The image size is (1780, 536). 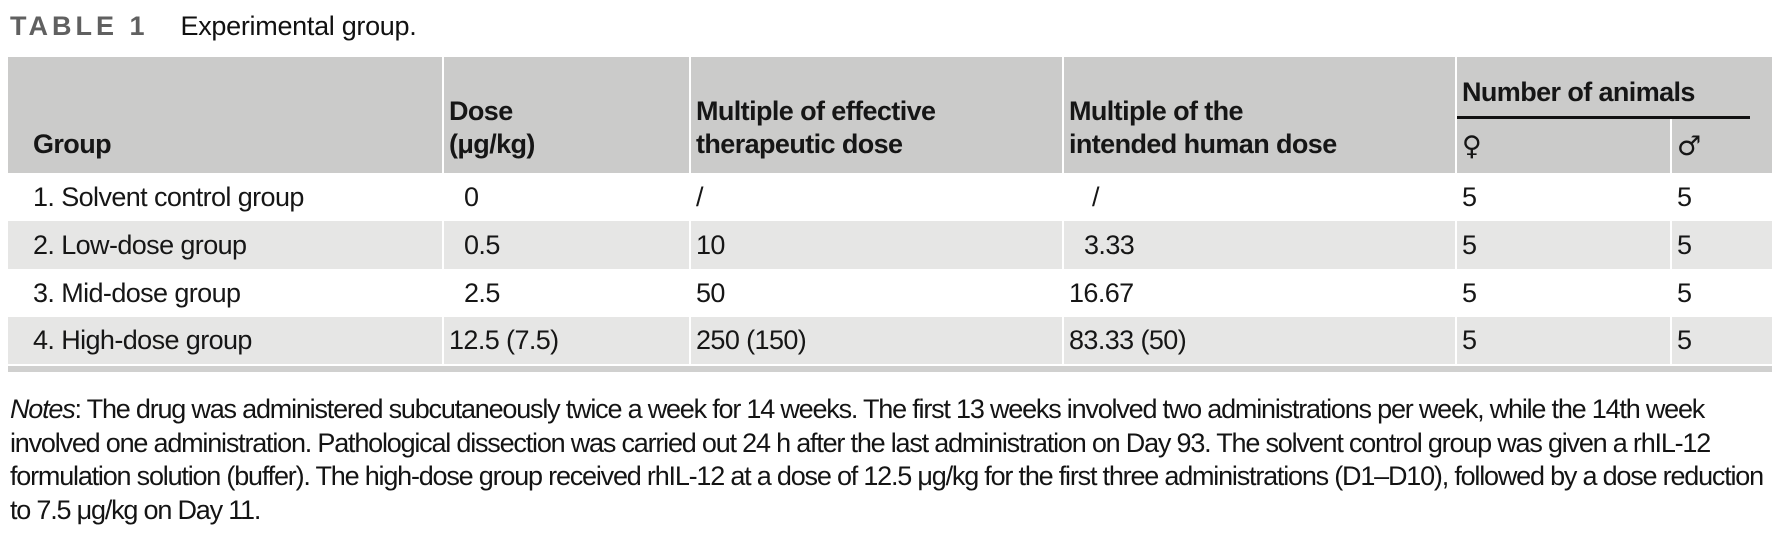 I want to click on header-multiple-human-line1: Multiple of the, so click(x=1156, y=111).